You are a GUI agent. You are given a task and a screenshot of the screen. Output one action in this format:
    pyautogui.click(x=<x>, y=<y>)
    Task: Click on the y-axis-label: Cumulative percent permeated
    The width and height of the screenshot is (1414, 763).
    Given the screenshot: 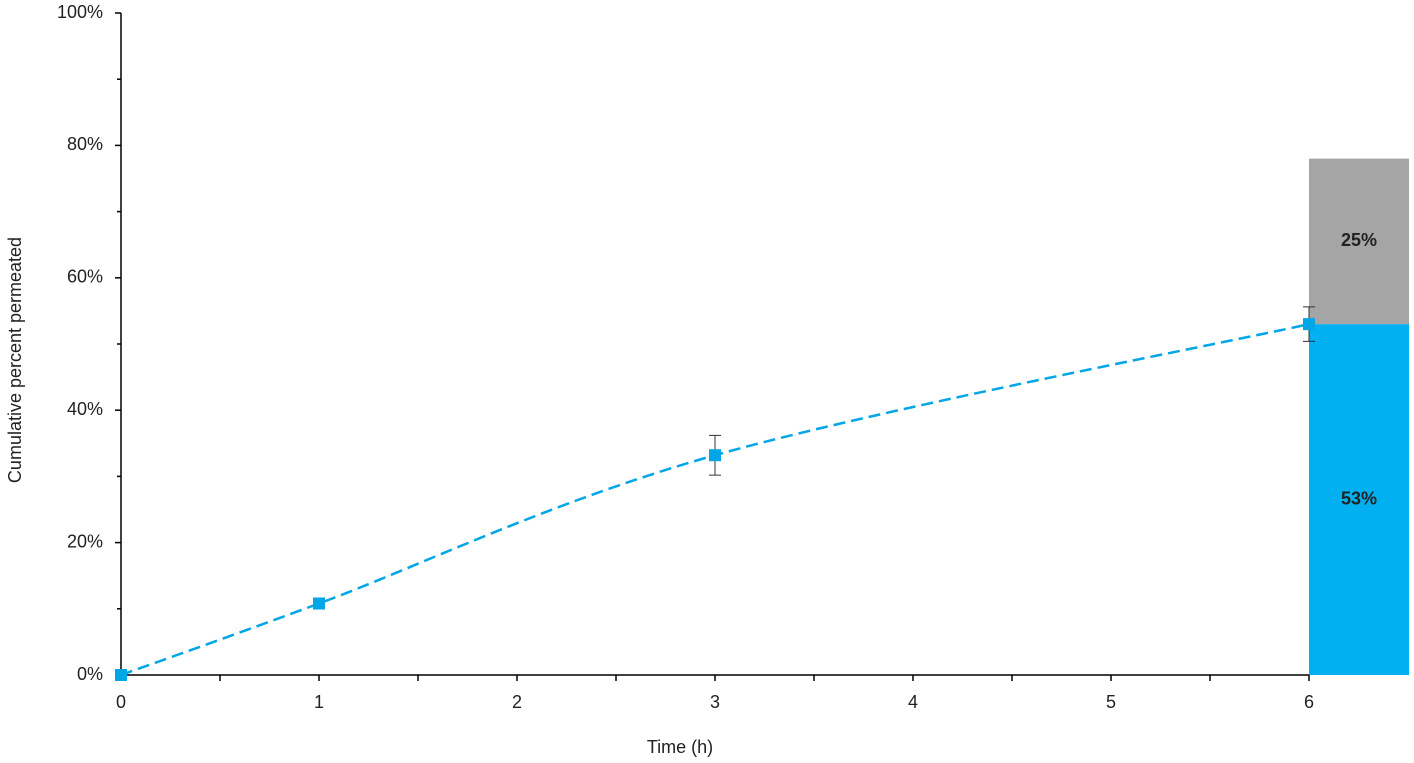 What is the action you would take?
    pyautogui.click(x=15, y=360)
    